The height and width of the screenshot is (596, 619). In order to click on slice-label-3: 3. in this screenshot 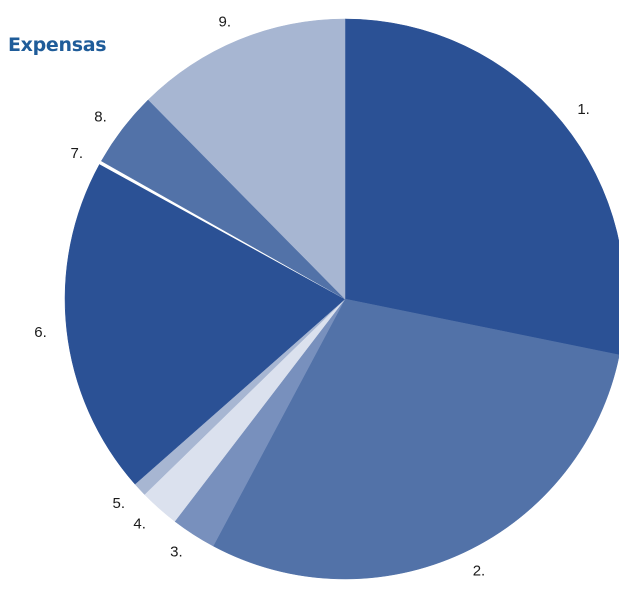, I will do `click(176, 551)`.